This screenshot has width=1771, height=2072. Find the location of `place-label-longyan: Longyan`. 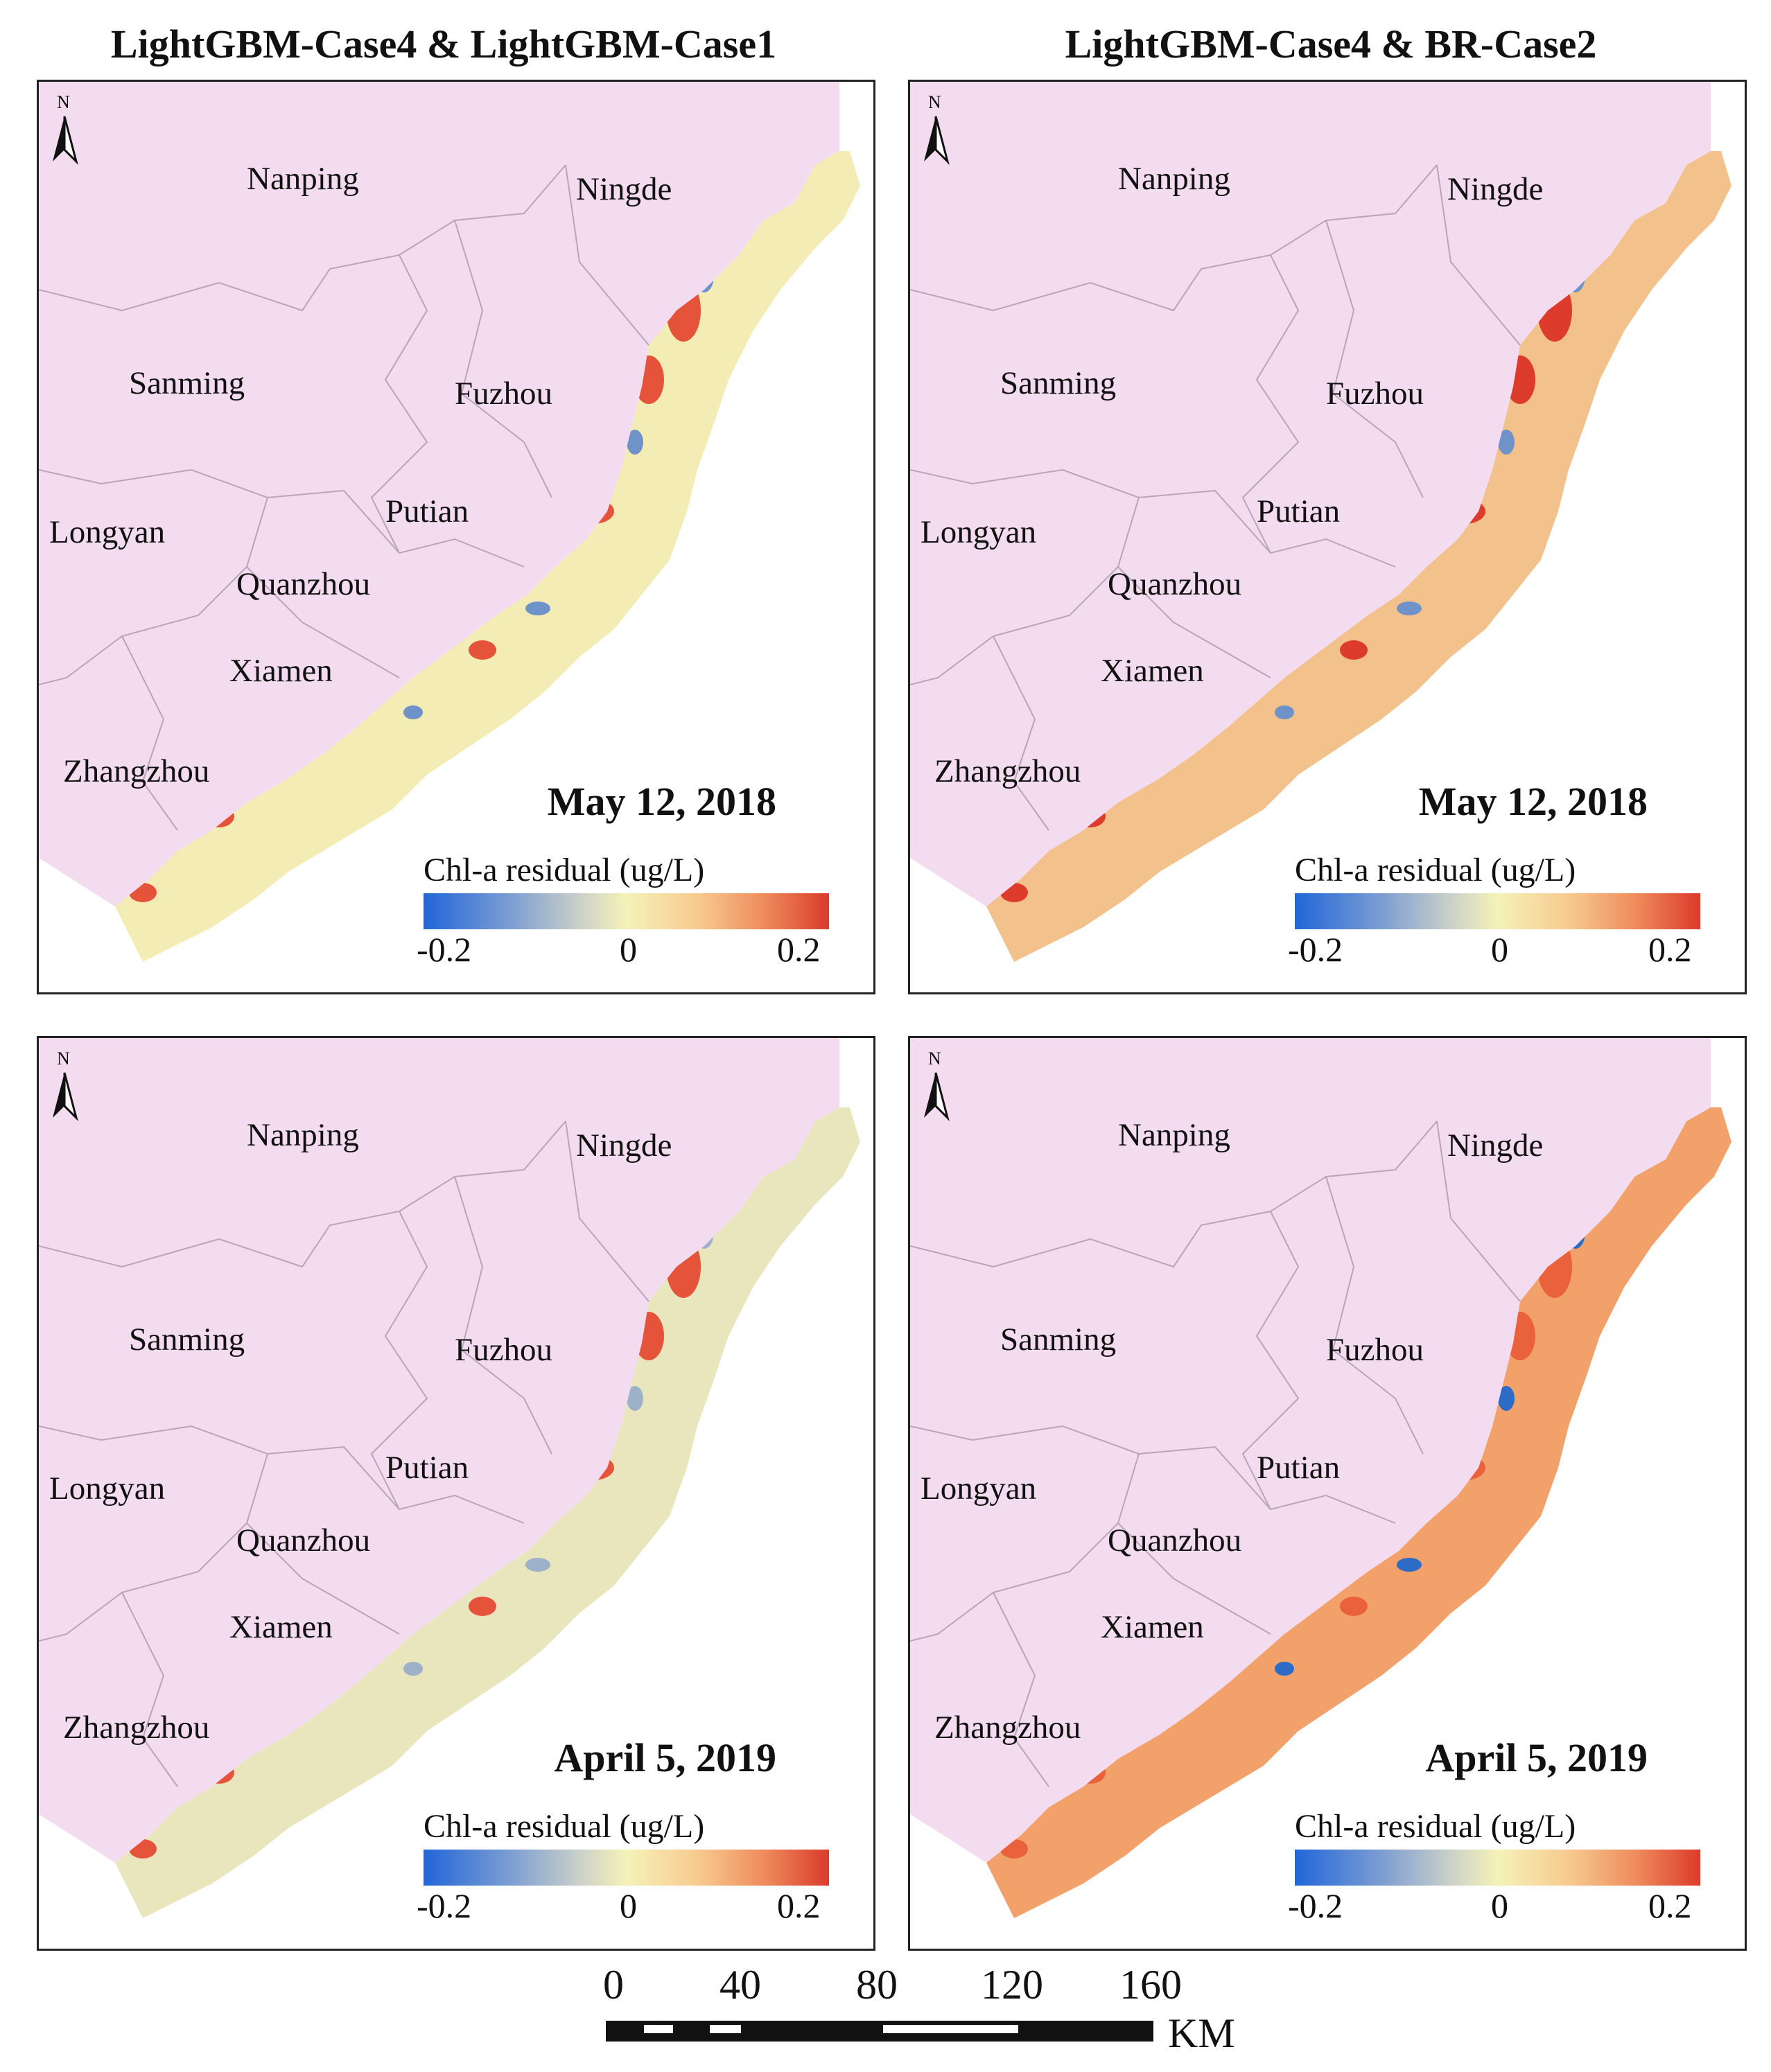

place-label-longyan: Longyan is located at coordinates (107, 1489).